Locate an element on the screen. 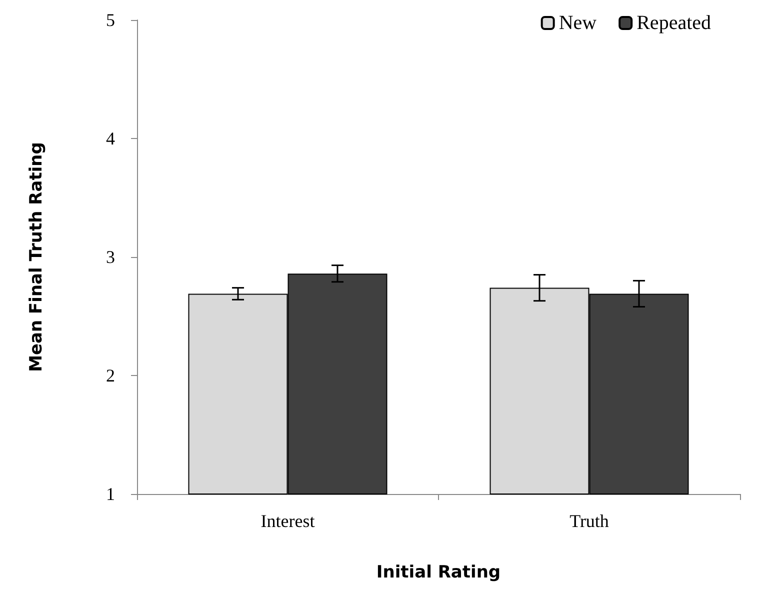 The width and height of the screenshot is (776, 602). x-tick-label: Interest is located at coordinates (287, 521).